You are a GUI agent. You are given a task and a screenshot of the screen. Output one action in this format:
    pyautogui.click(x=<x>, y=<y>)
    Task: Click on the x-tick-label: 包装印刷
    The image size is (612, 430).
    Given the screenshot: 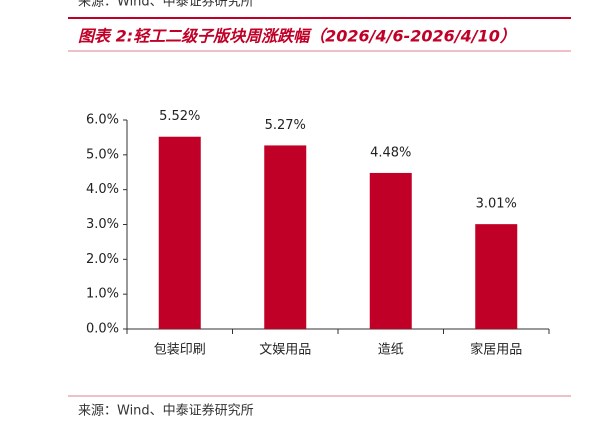 What is the action you would take?
    pyautogui.click(x=180, y=350)
    